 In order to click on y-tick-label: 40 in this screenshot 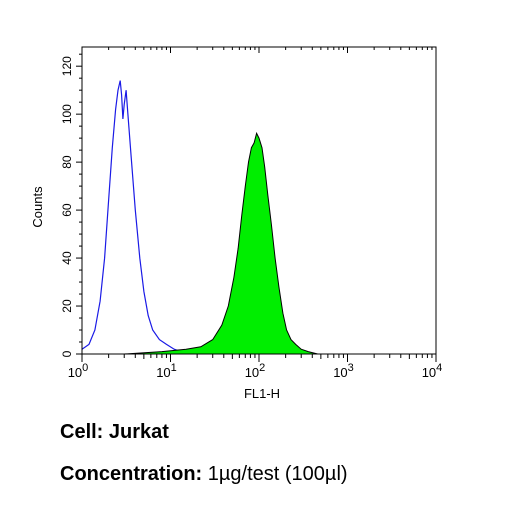, I will do `click(67, 258)`.